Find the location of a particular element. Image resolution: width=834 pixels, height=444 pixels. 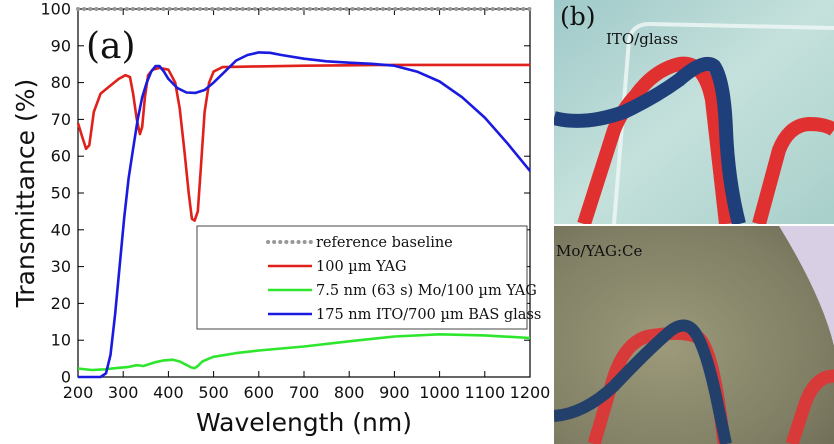

y-tick-label: 80 is located at coordinates (61, 82).